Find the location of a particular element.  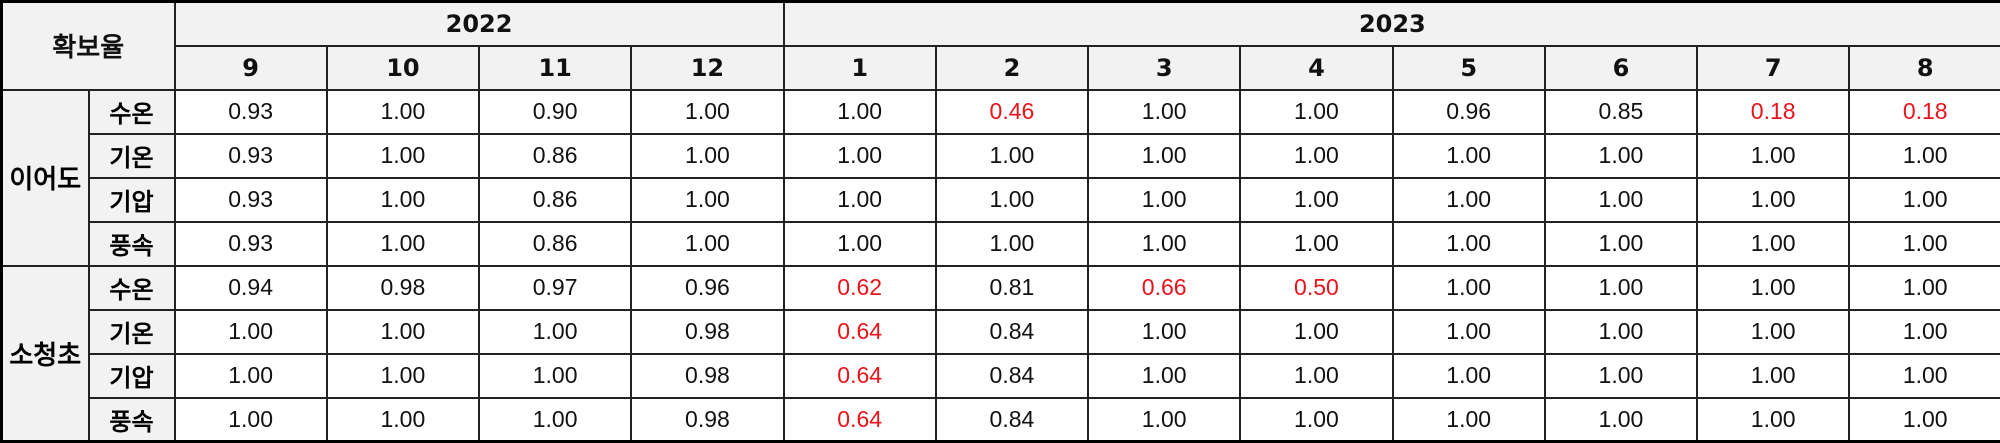

month-header: 3 is located at coordinates (1164, 68).